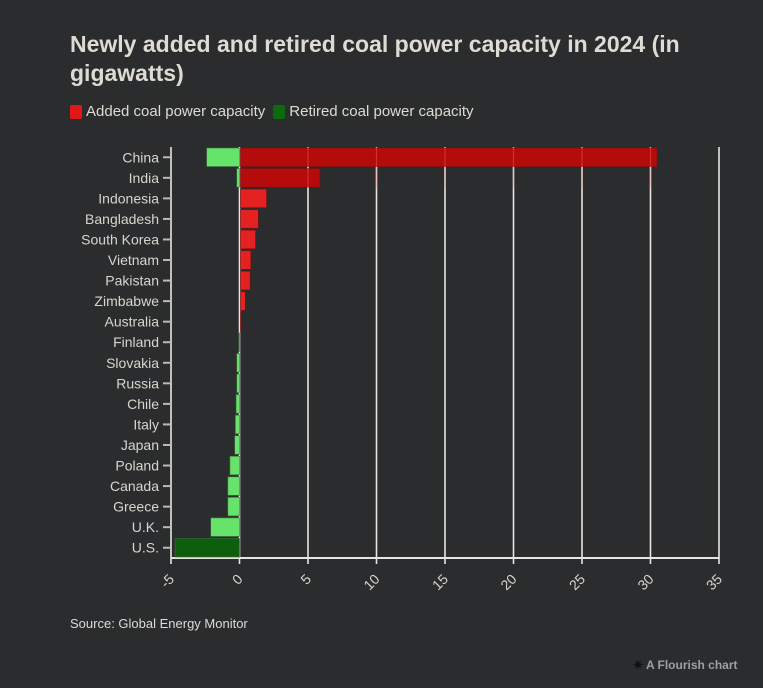 The width and height of the screenshot is (763, 688). What do you see at coordinates (144, 178) in the screenshot?
I see `y-tick-label: India` at bounding box center [144, 178].